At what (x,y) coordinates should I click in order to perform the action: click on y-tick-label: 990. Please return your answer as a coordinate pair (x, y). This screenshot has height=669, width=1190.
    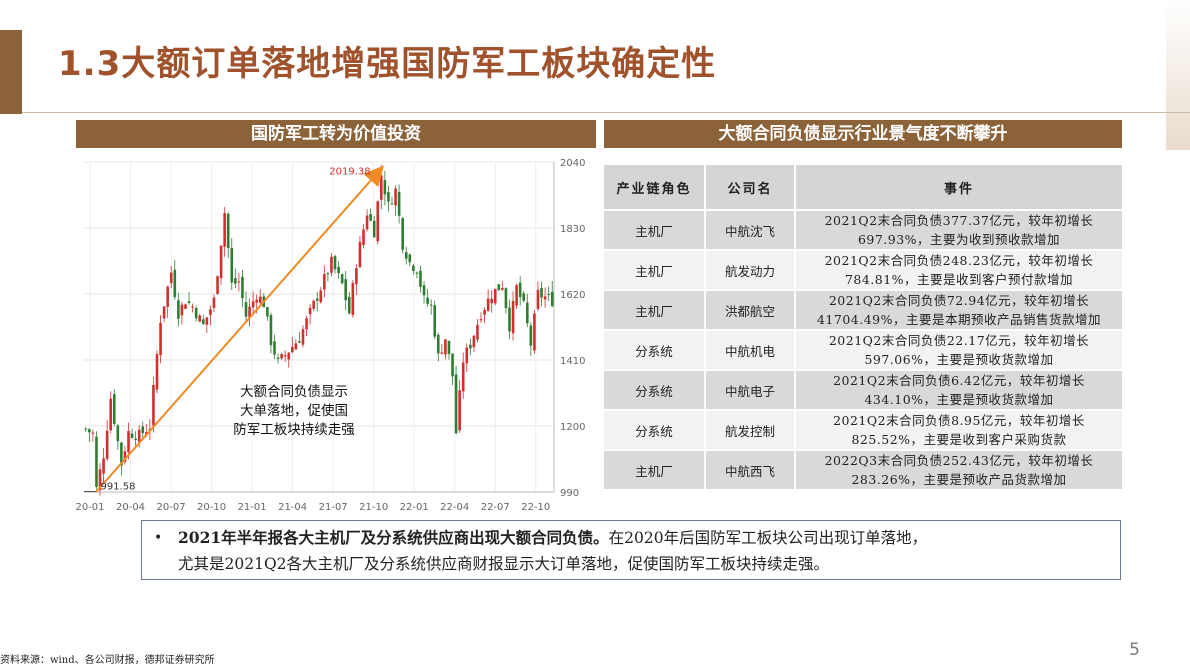
    Looking at the image, I should click on (569, 493).